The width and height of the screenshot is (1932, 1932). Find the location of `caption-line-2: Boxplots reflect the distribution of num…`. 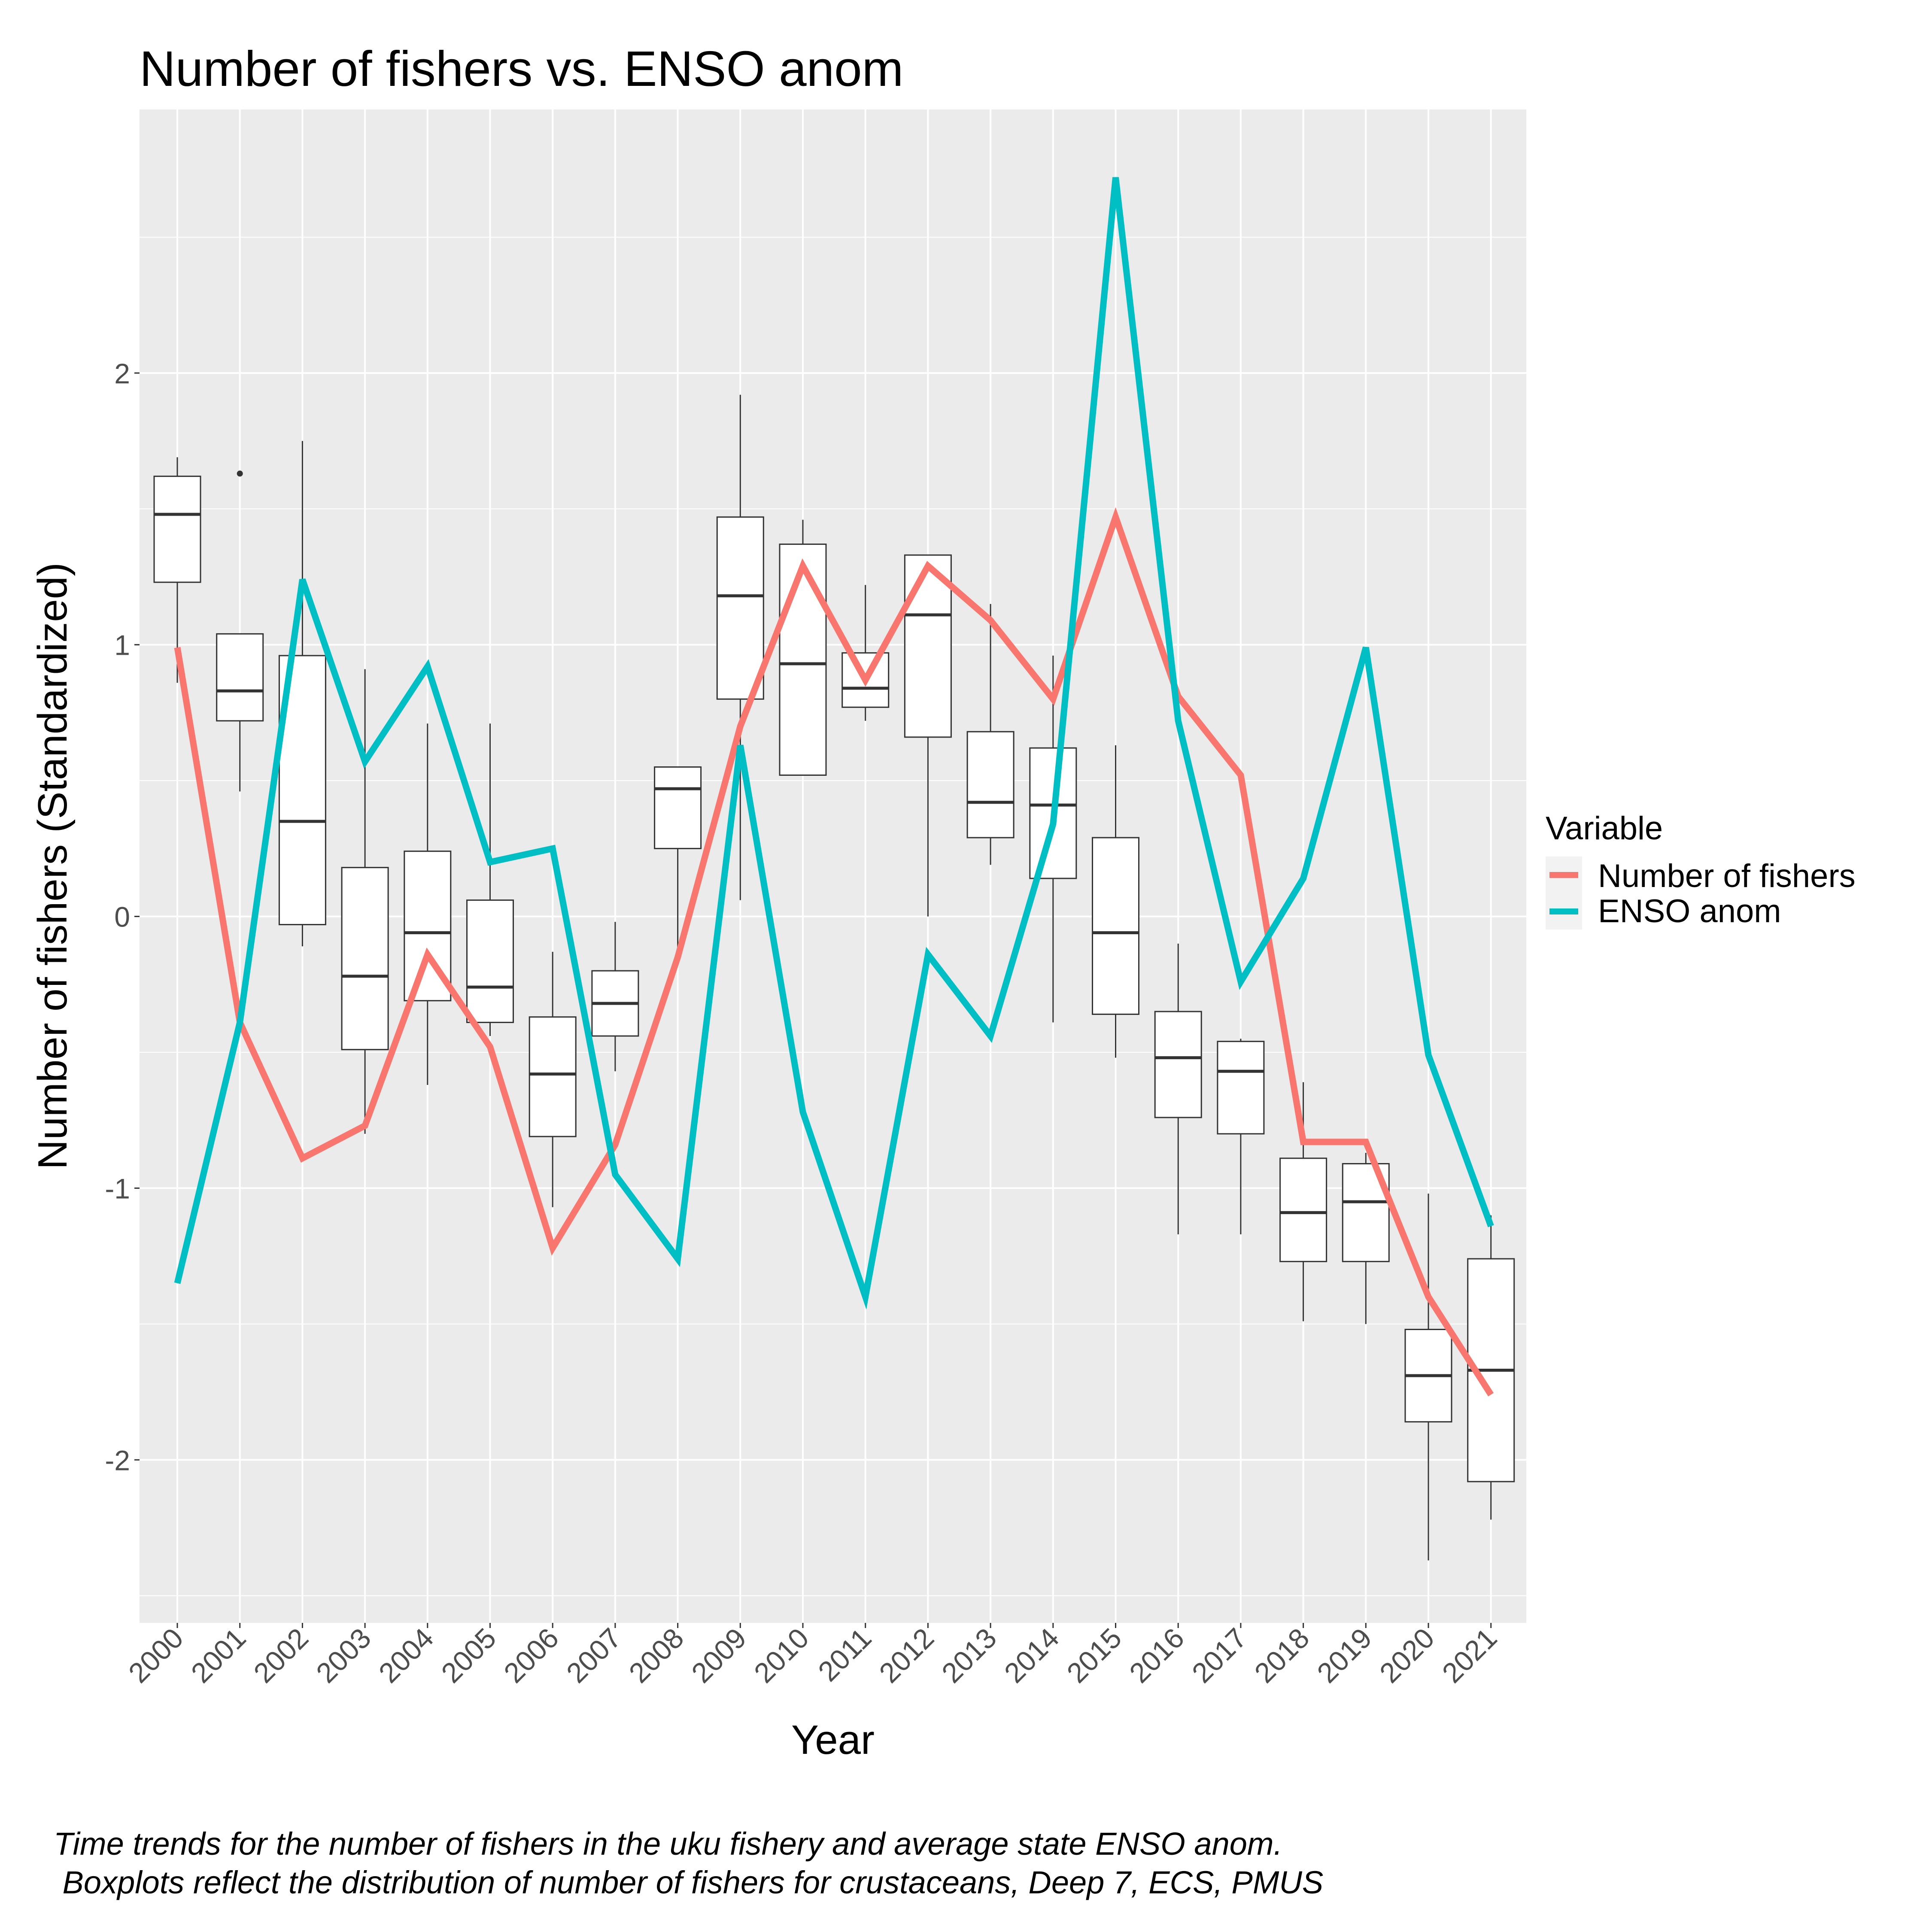

caption-line-2: Boxplots reflect the distribution of num… is located at coordinates (689, 1882).